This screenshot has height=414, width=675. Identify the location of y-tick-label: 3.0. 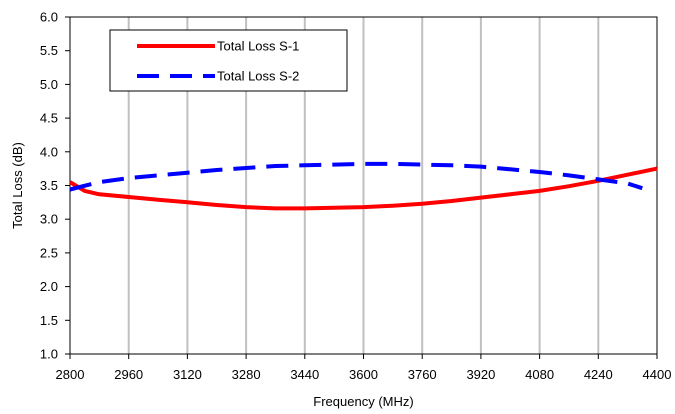
(49, 219).